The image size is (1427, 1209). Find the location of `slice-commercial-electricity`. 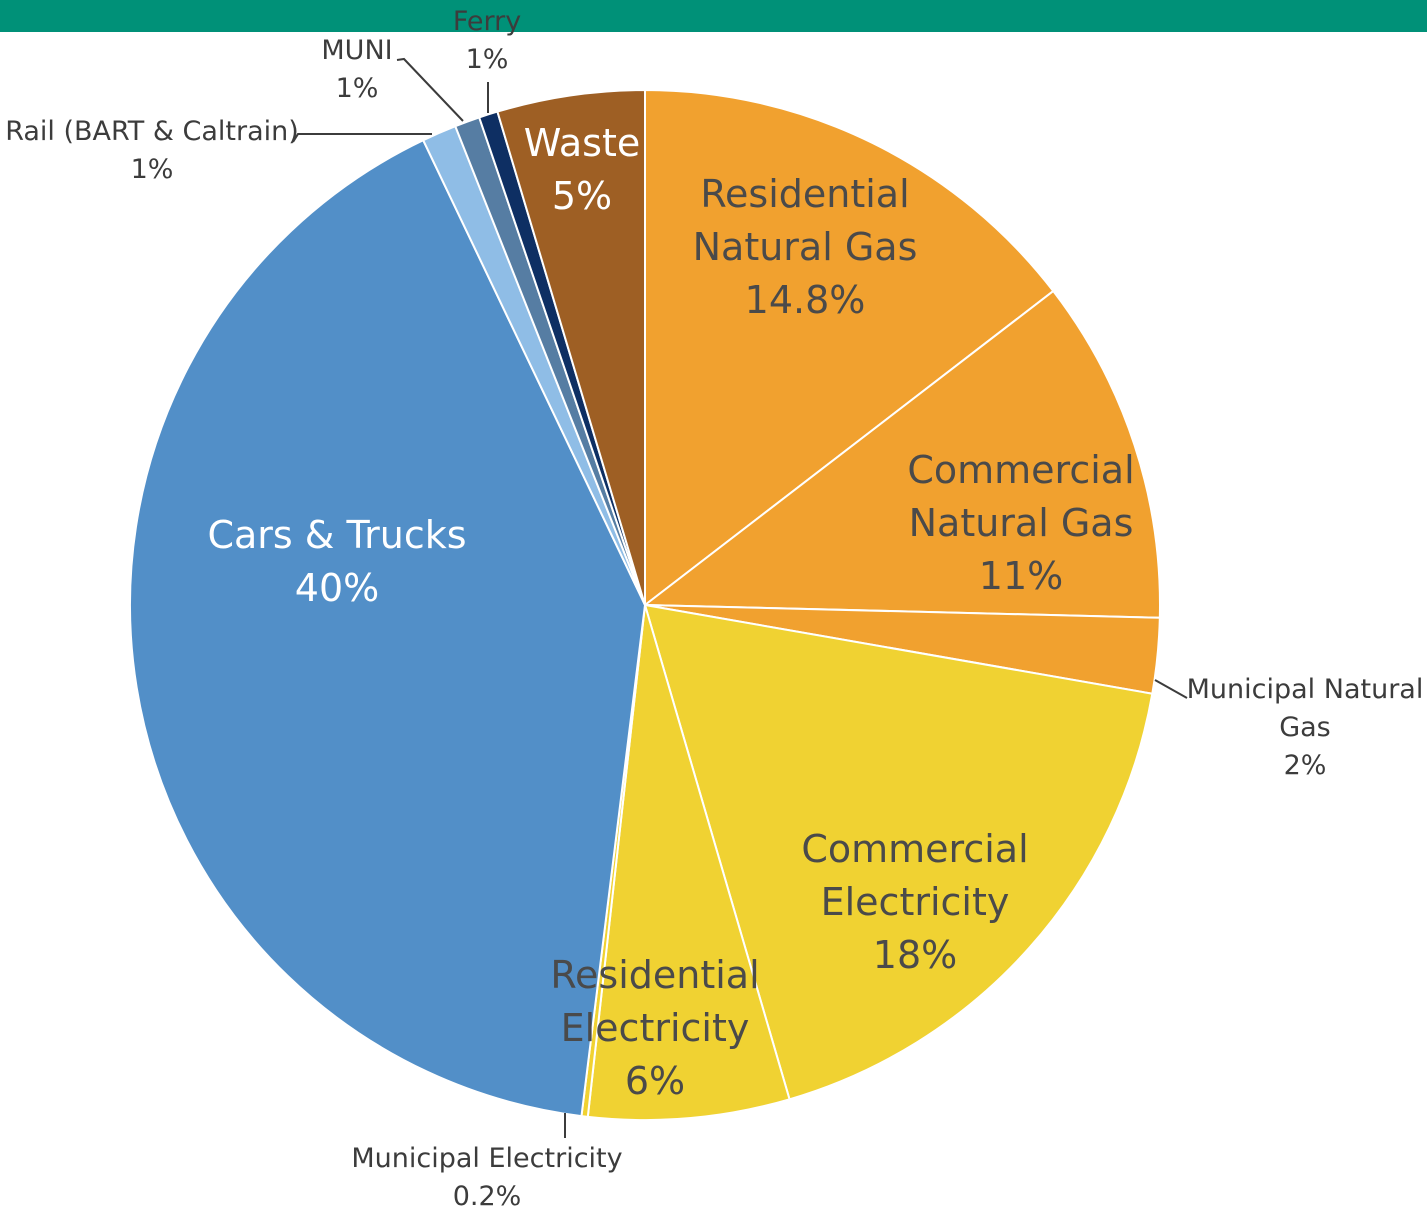

slice-commercial-electricity is located at coordinates (898, 852).